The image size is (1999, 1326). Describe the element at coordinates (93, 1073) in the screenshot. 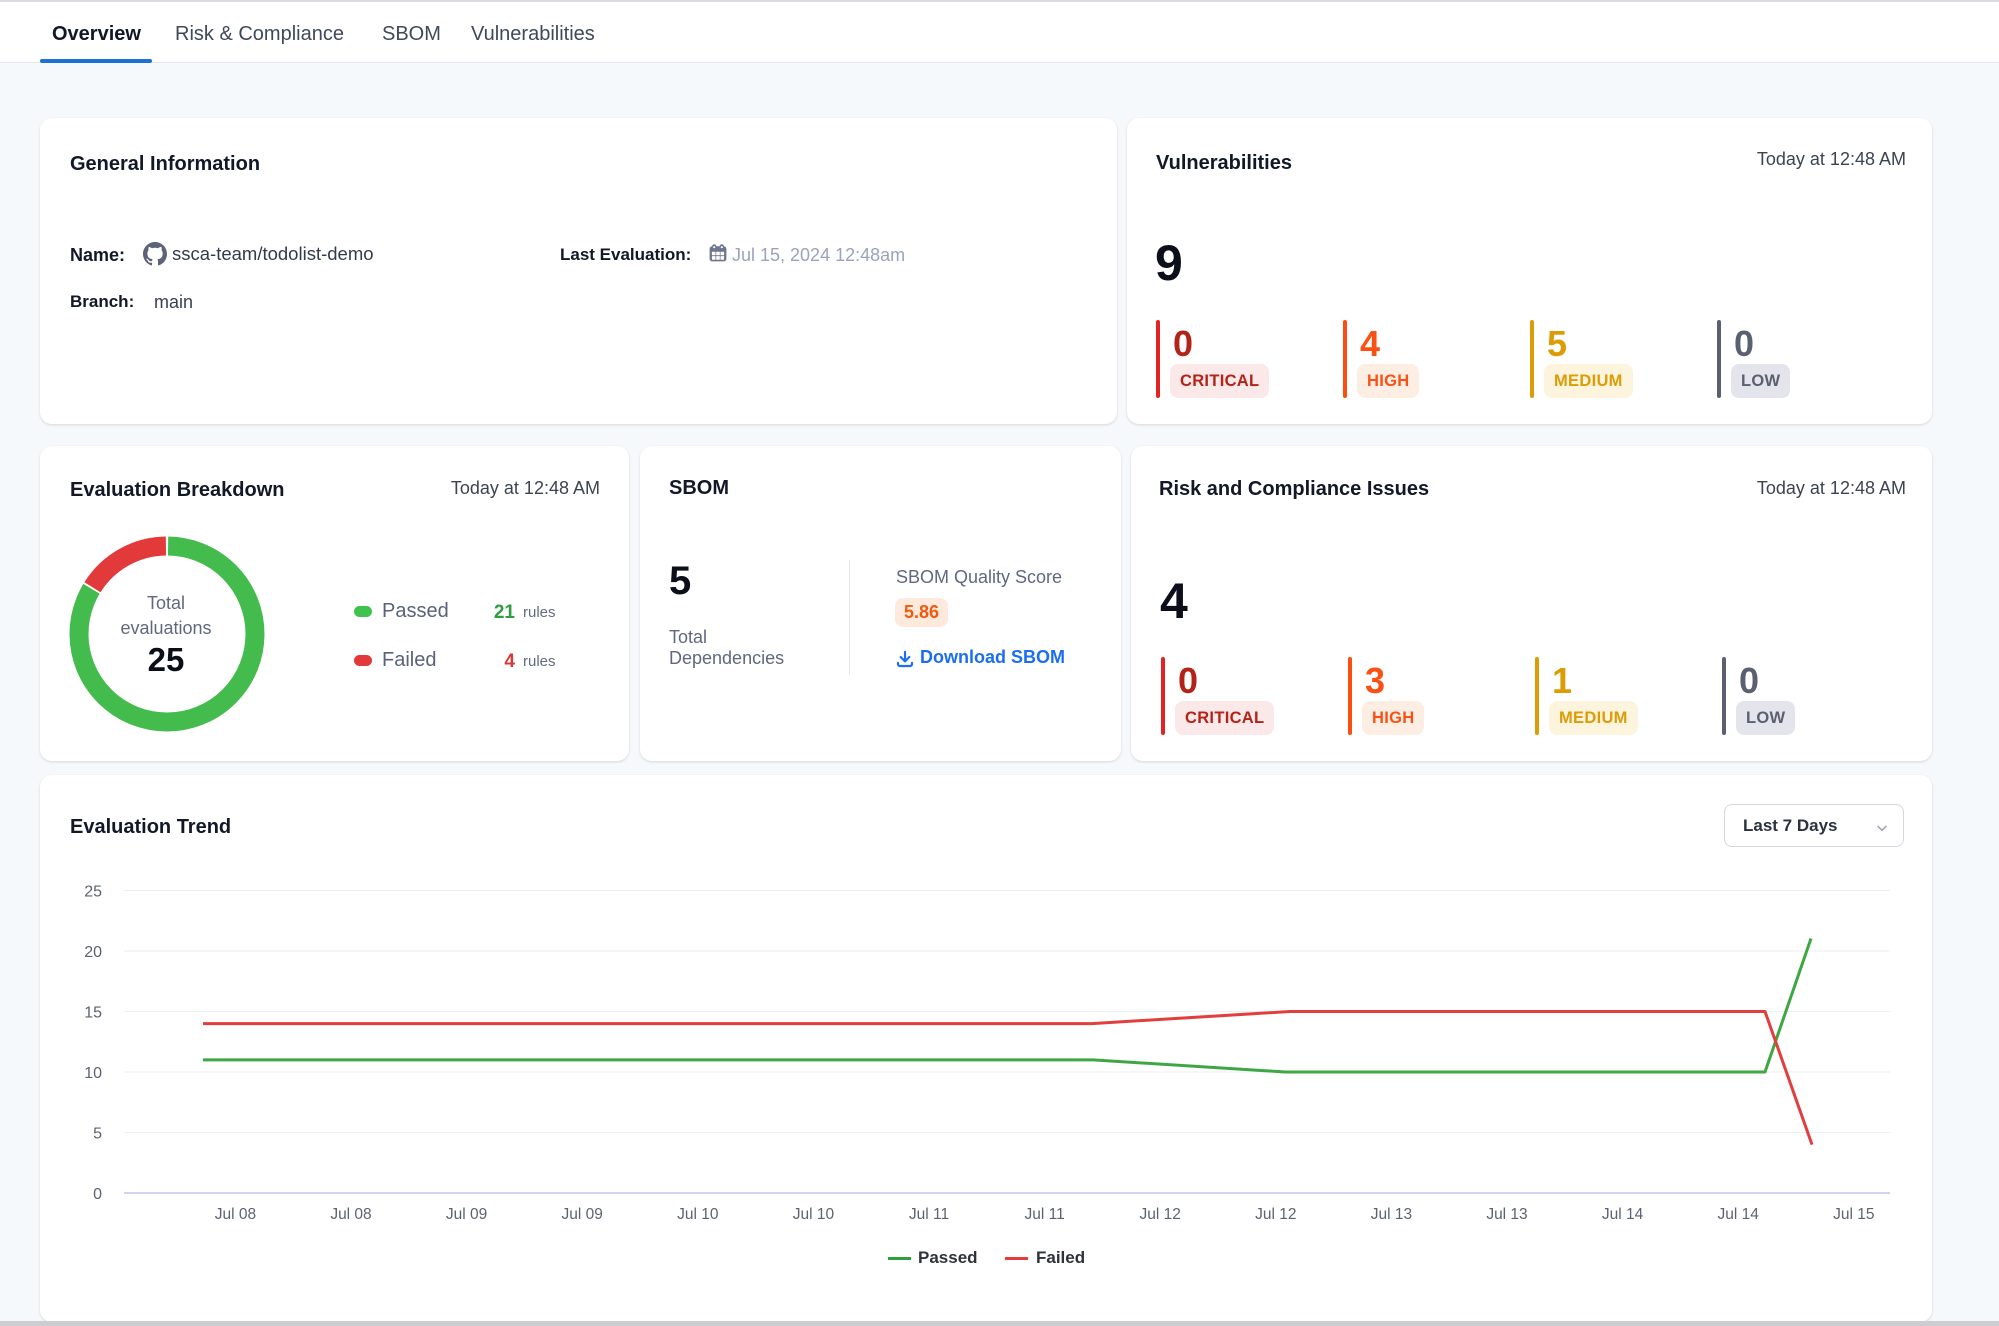

I see `svg-text: 10` at that location.